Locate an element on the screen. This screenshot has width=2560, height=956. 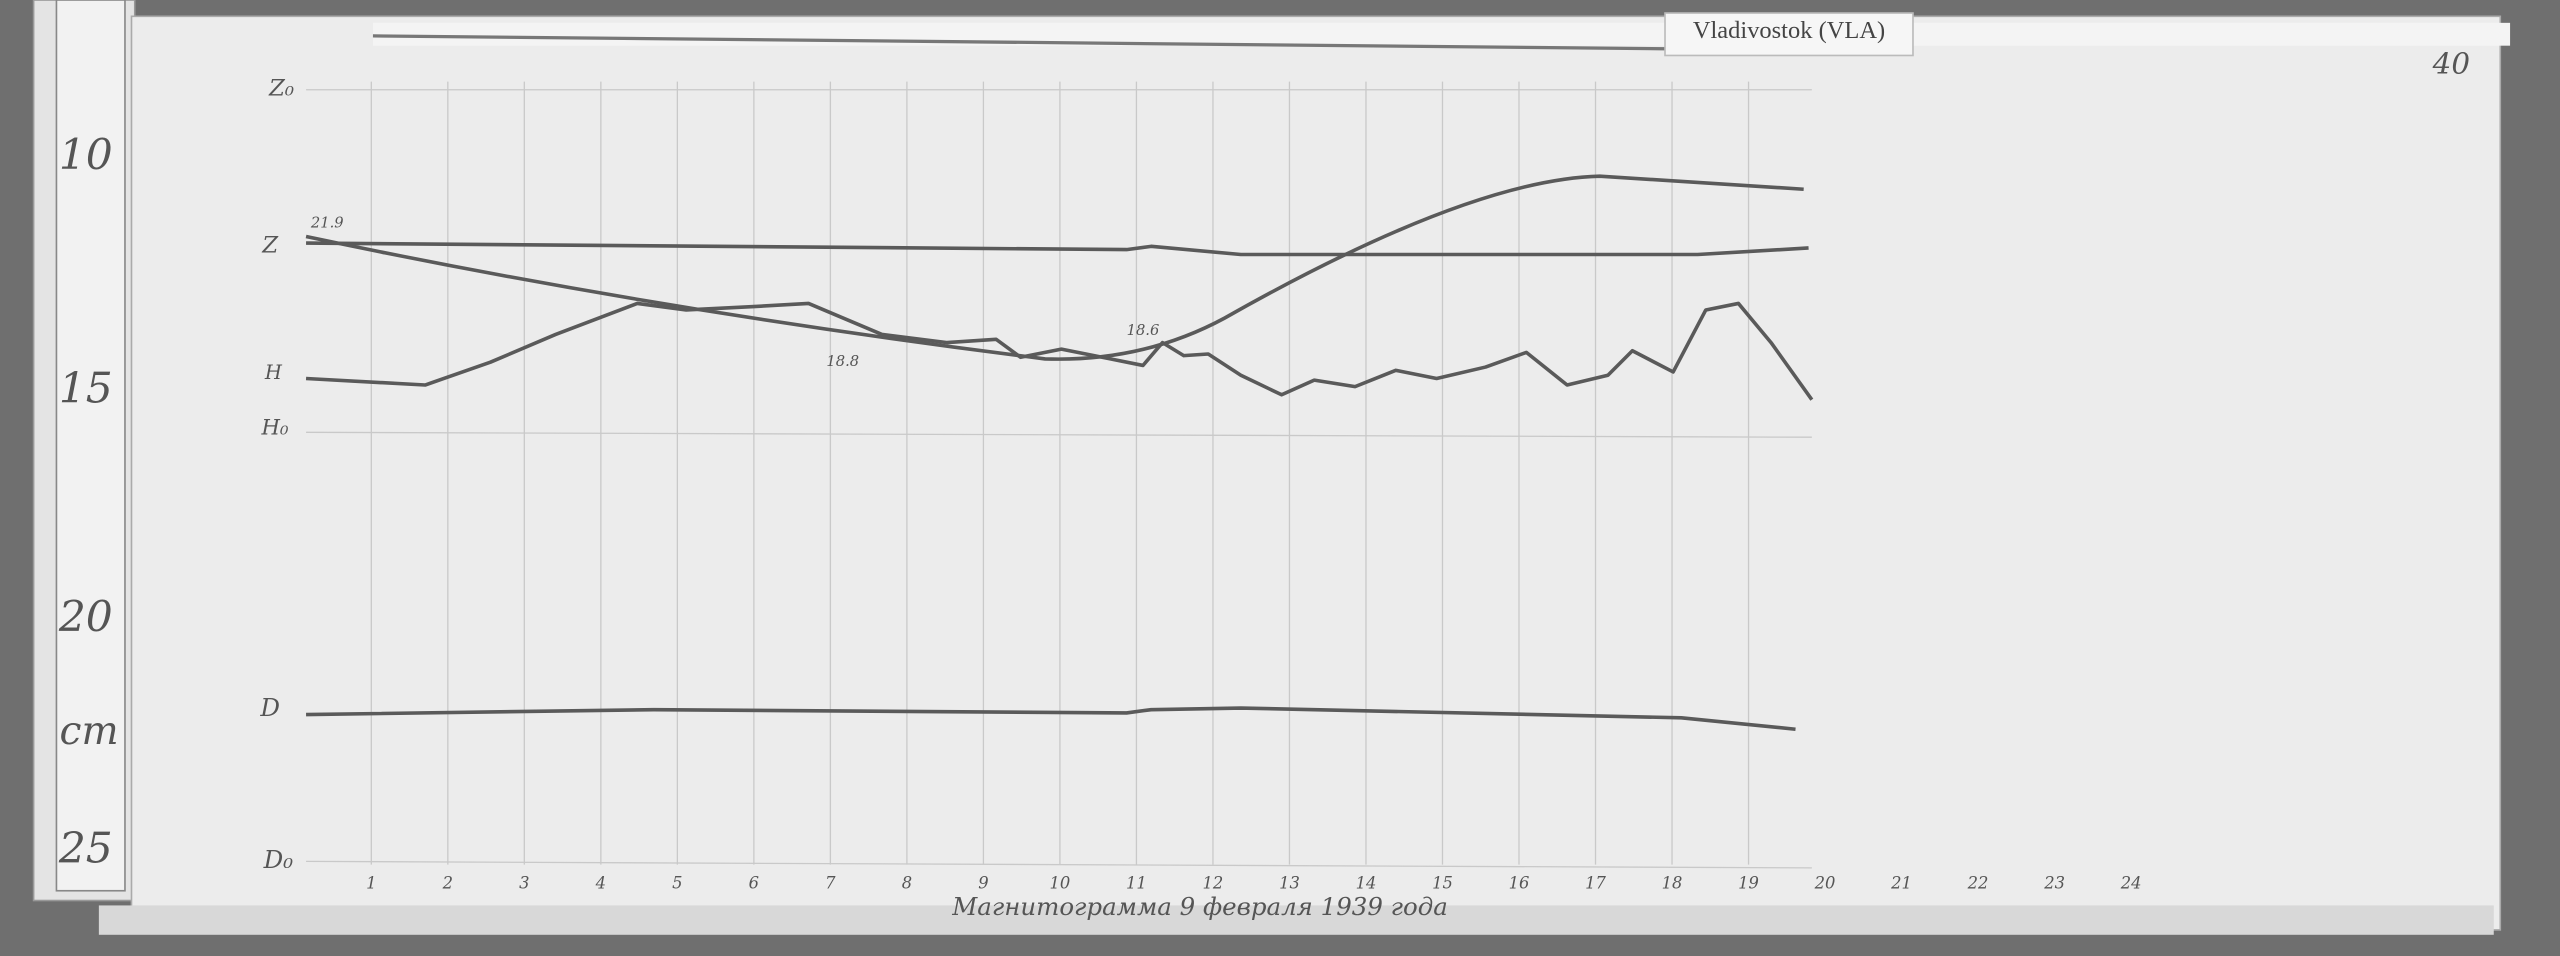
ruler-mark: 10 is located at coordinates (86, 155).